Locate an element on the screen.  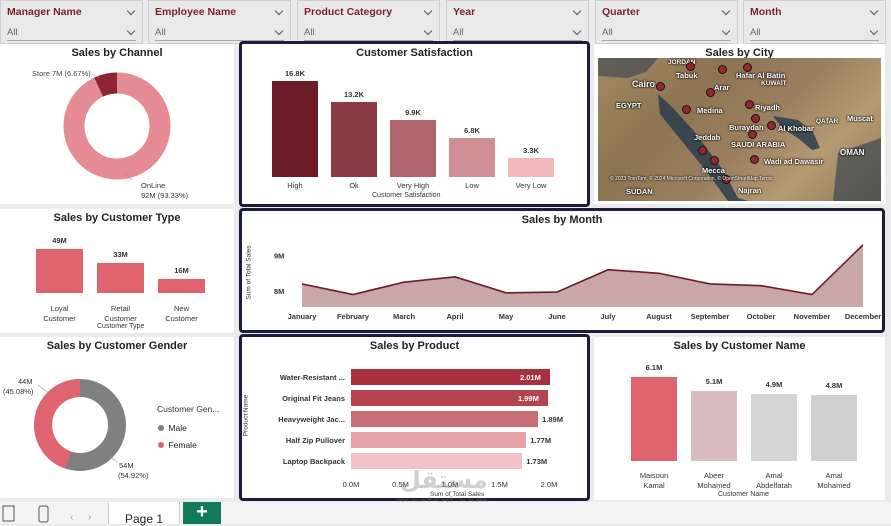
leader-line is located at coordinates (128, 176).